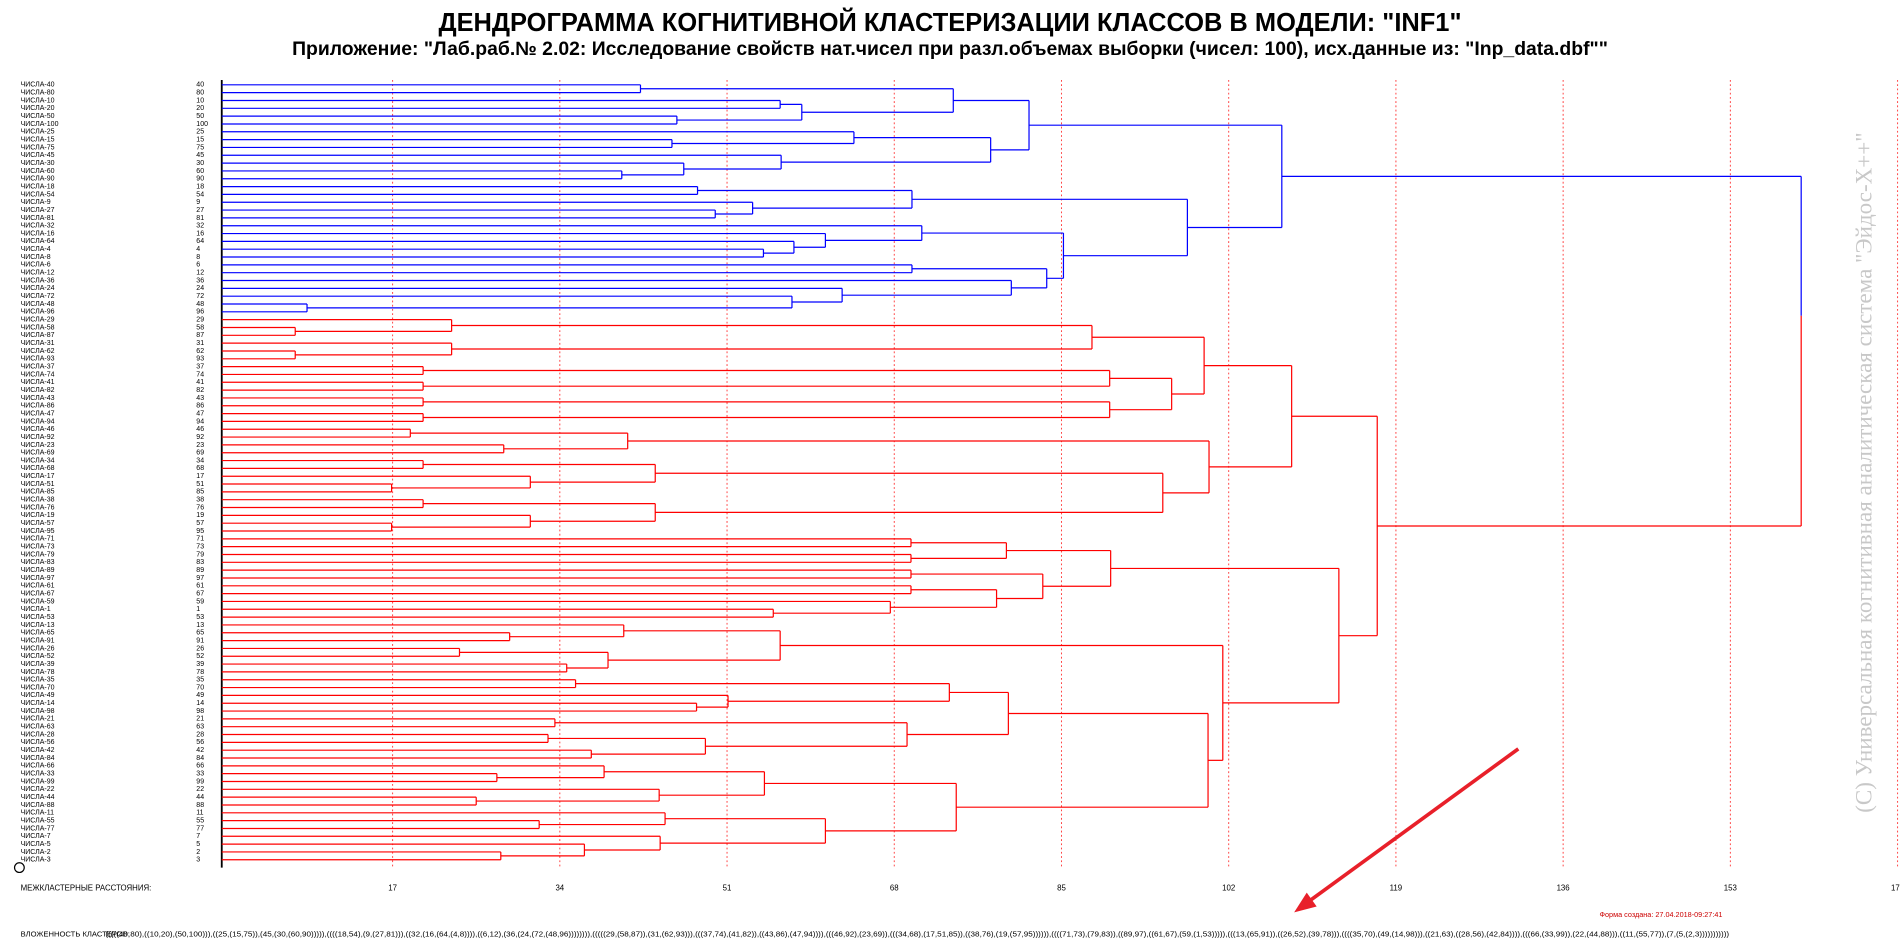  I want to click on leaf-name: ЧИСЛА-87, so click(38, 335).